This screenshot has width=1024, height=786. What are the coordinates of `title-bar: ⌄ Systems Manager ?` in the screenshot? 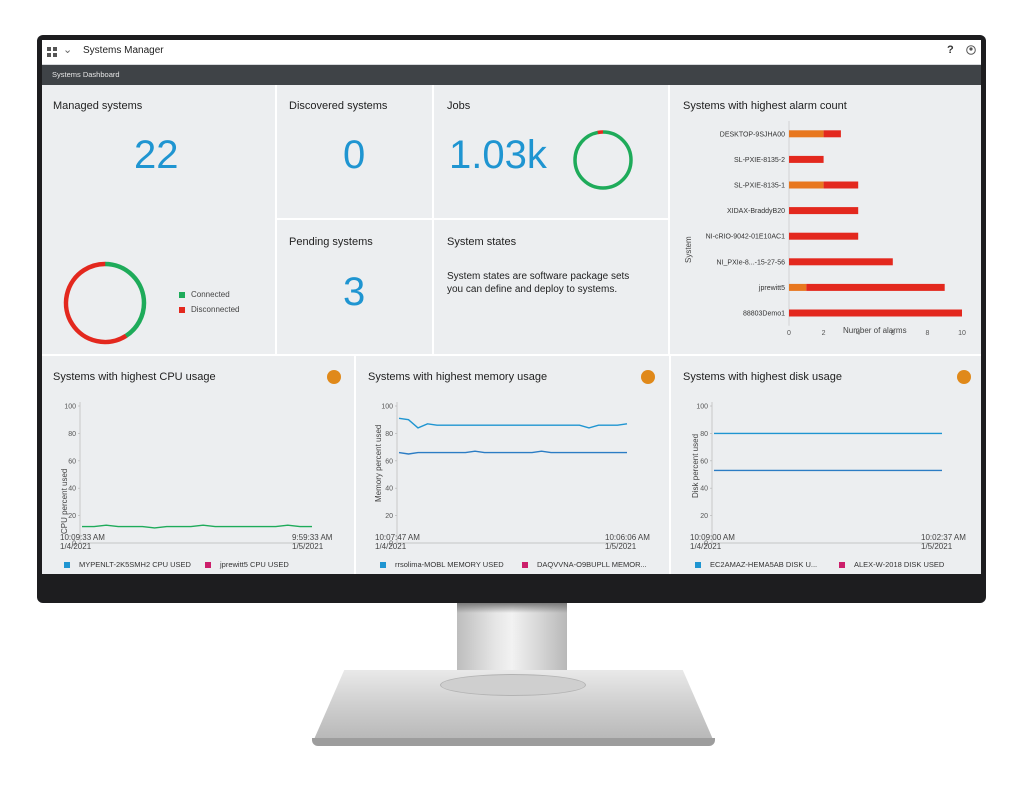 It's located at (511, 52).